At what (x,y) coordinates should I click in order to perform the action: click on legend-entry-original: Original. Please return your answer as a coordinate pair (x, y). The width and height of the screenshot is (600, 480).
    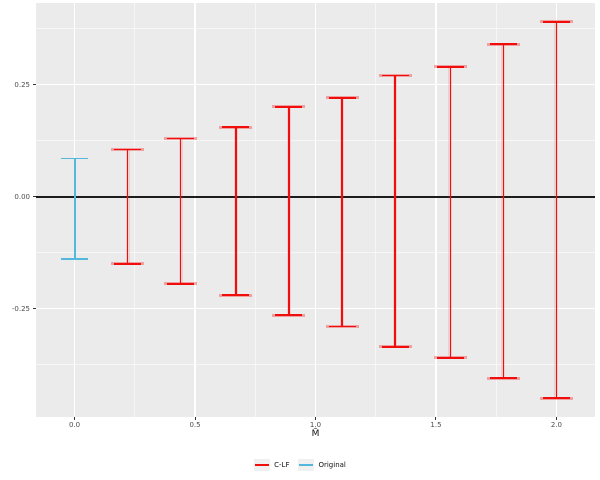
    Looking at the image, I should click on (322, 465).